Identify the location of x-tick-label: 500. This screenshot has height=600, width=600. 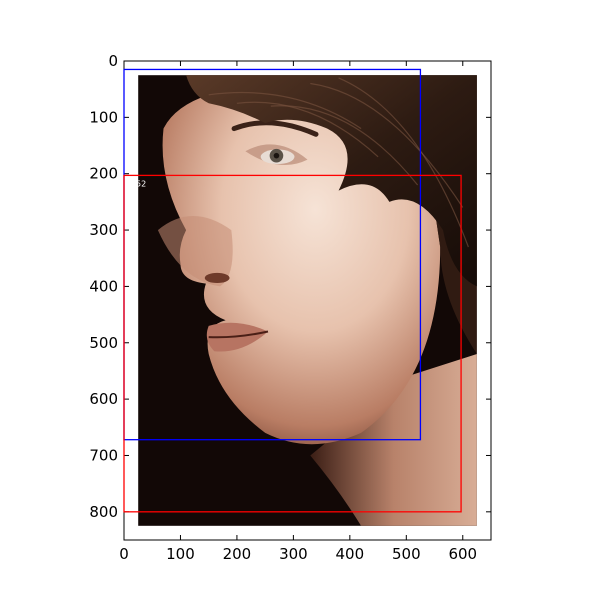
(406, 554).